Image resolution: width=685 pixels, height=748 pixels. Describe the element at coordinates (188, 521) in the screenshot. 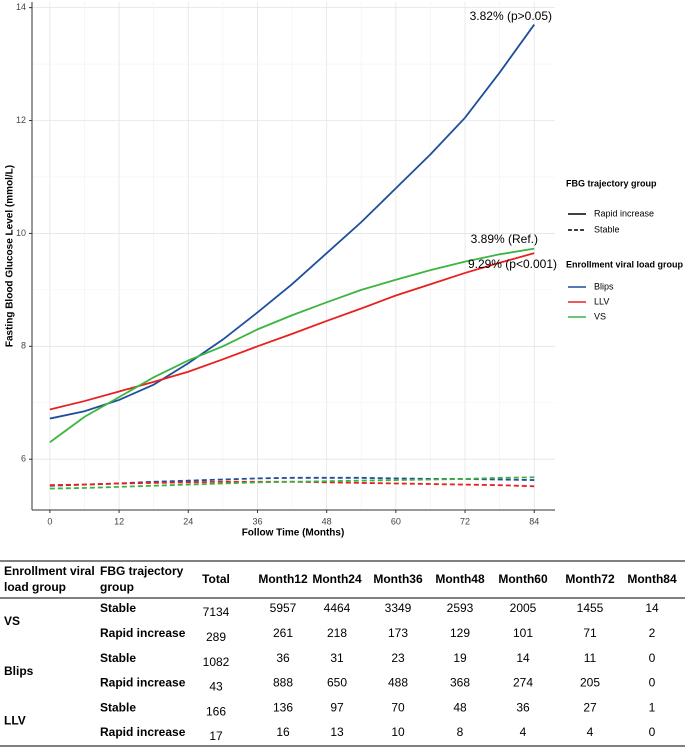

I see `x-tick-label: 24` at that location.